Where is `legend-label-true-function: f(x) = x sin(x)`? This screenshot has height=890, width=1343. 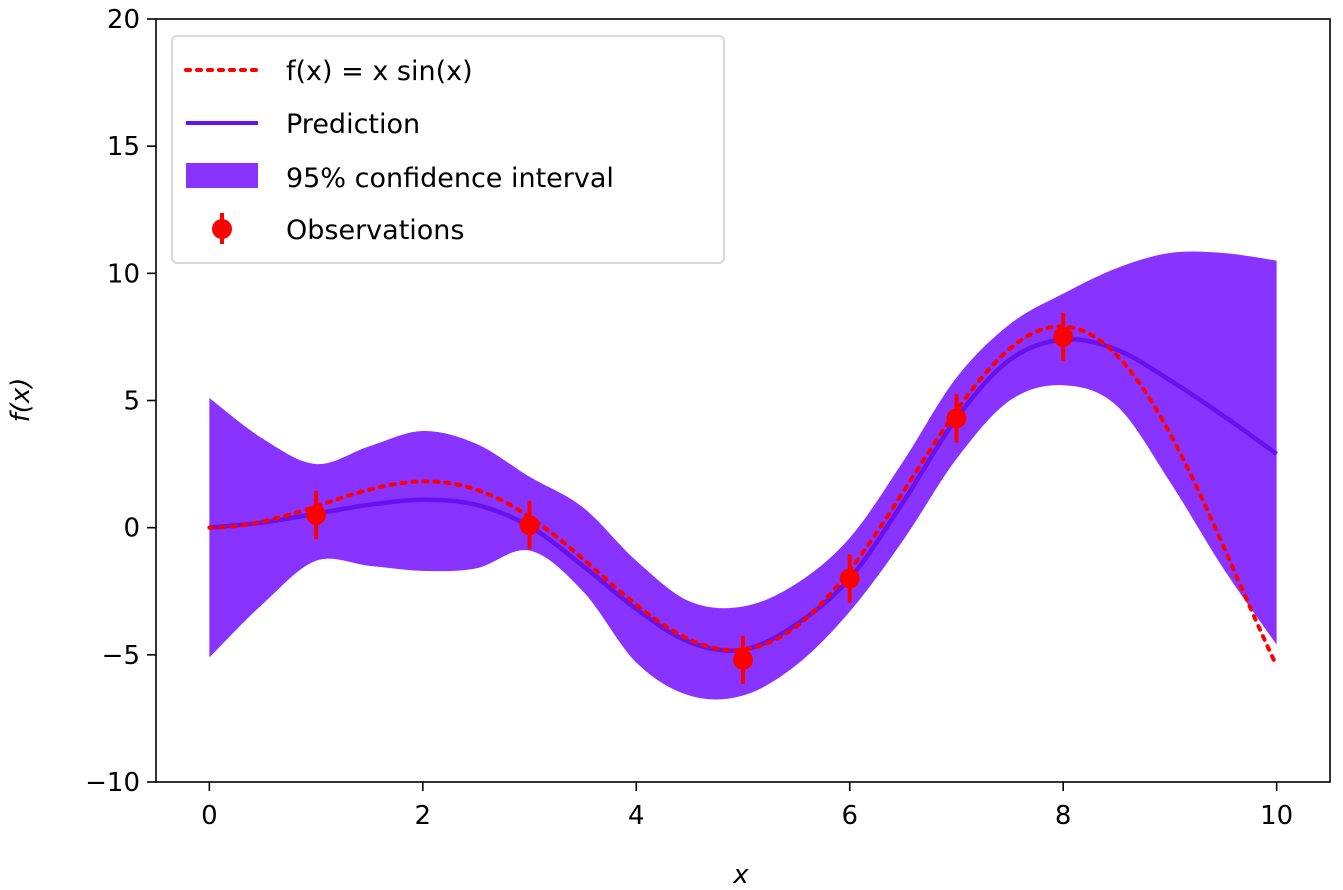
legend-label-true-function: f(x) = x sin(x) is located at coordinates (379, 71).